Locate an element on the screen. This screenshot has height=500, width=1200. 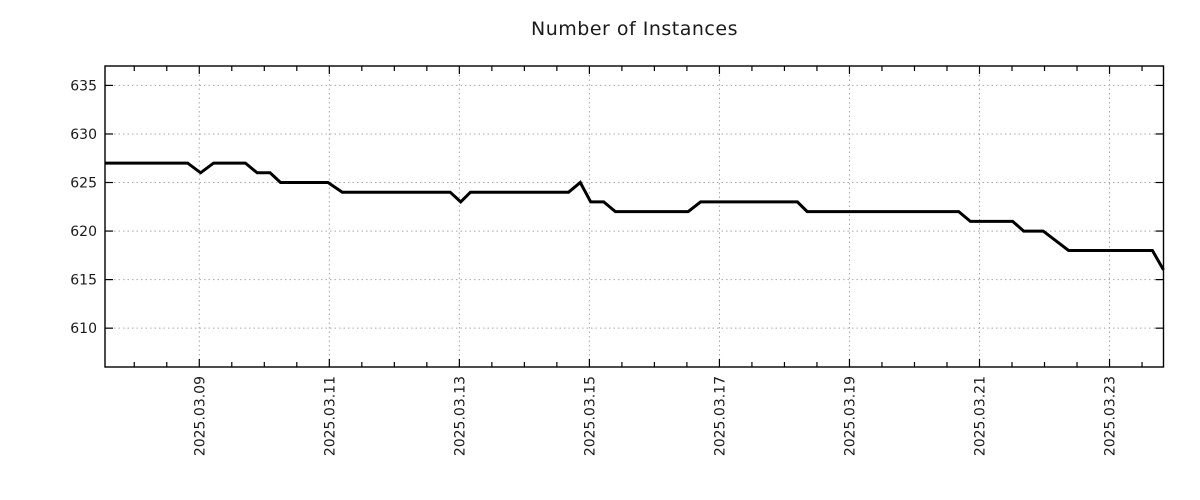
y-tick-label: 615 is located at coordinates (83, 281).